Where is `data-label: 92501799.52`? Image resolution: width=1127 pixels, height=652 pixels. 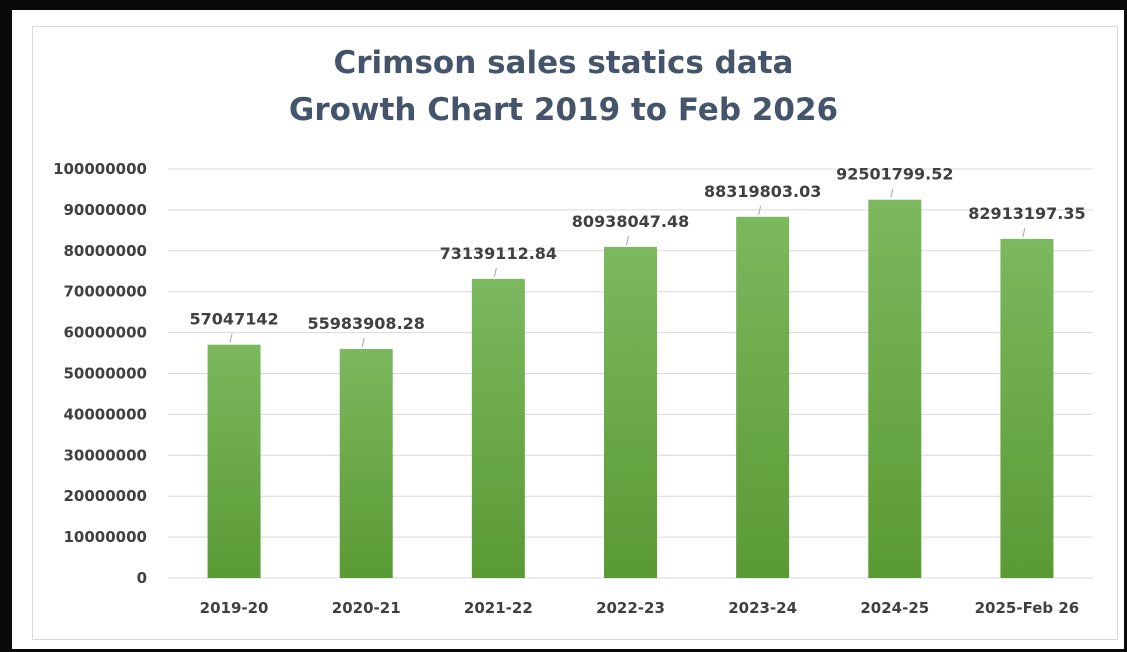
data-label: 92501799.52 is located at coordinates (894, 174).